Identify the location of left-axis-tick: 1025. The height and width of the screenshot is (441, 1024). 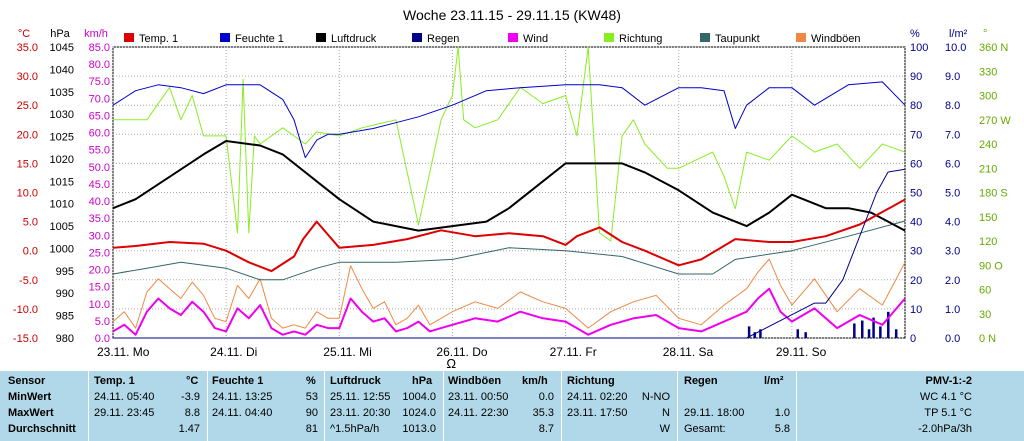
(62, 138).